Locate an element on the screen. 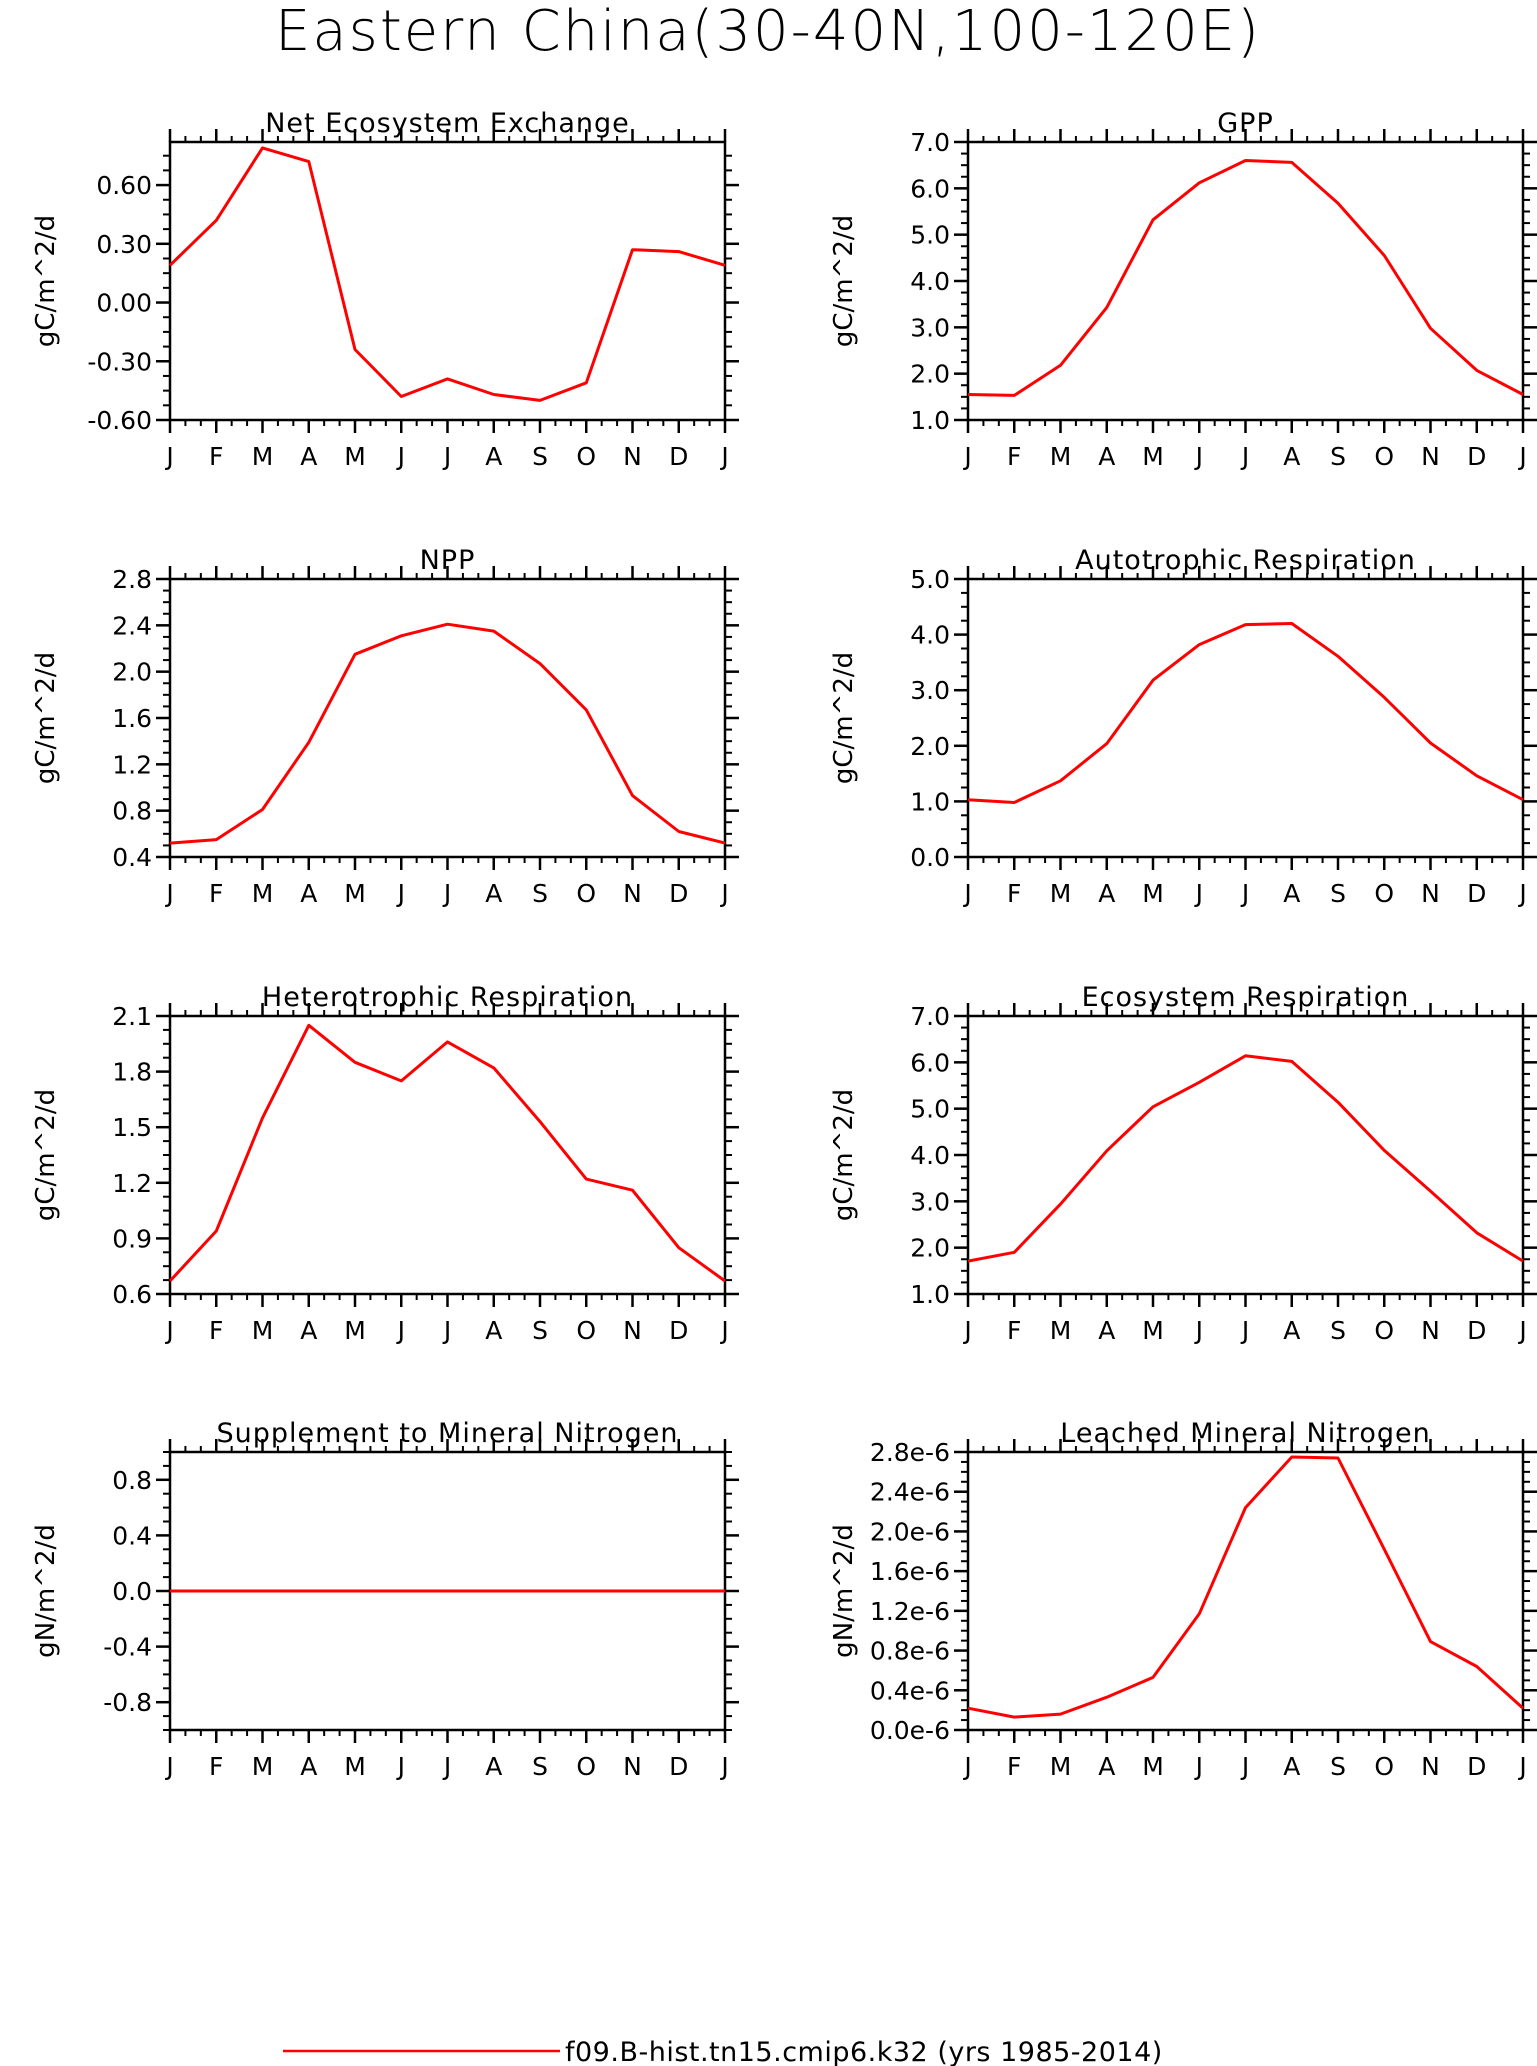  y-tick-label: 2.8e-6 is located at coordinates (910, 1452).